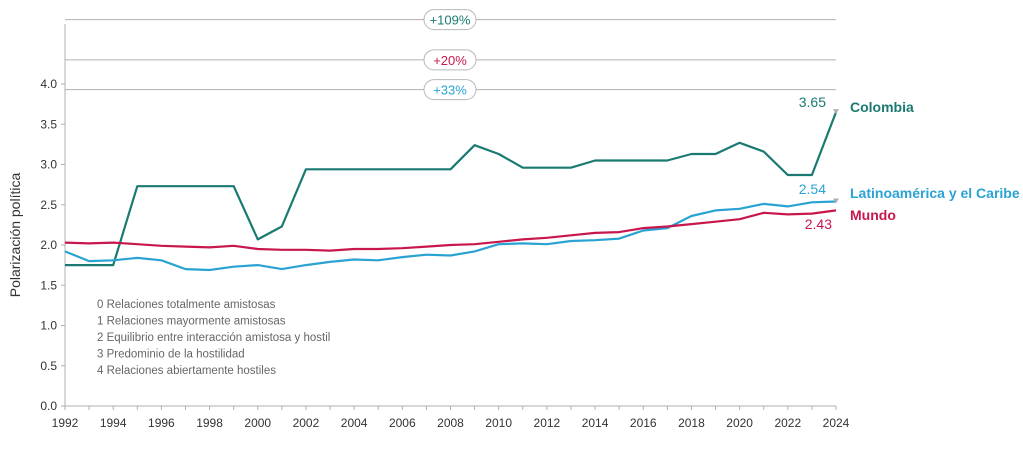 Image resolution: width=1023 pixels, height=451 pixels. I want to click on y-tick-label: 2.5, so click(48, 205).